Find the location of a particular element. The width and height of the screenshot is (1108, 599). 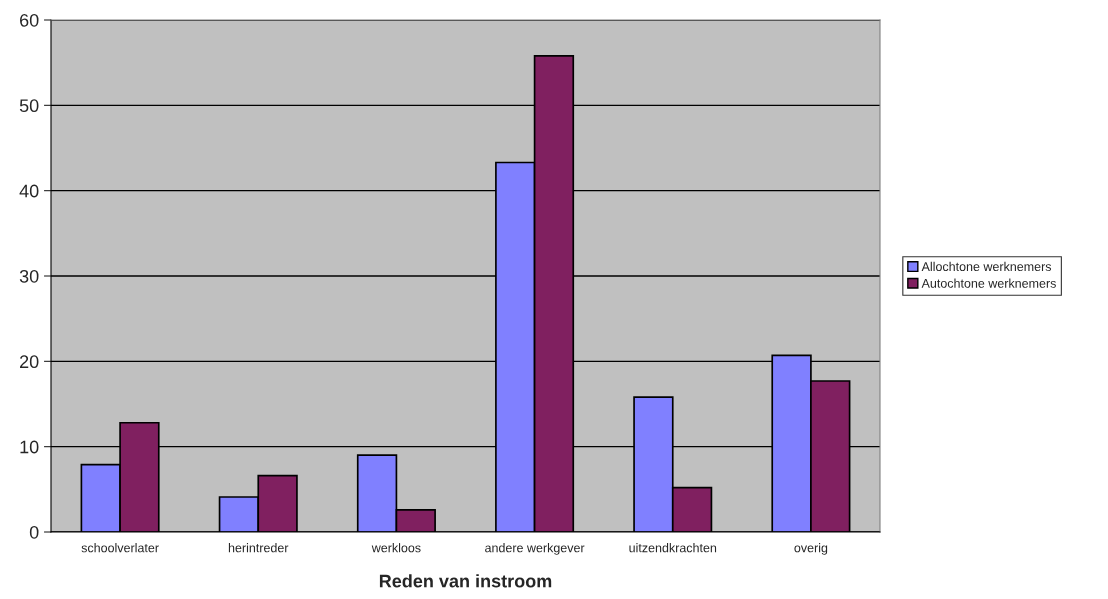

legend-label: Autochtone werknemers is located at coordinates (988, 283).